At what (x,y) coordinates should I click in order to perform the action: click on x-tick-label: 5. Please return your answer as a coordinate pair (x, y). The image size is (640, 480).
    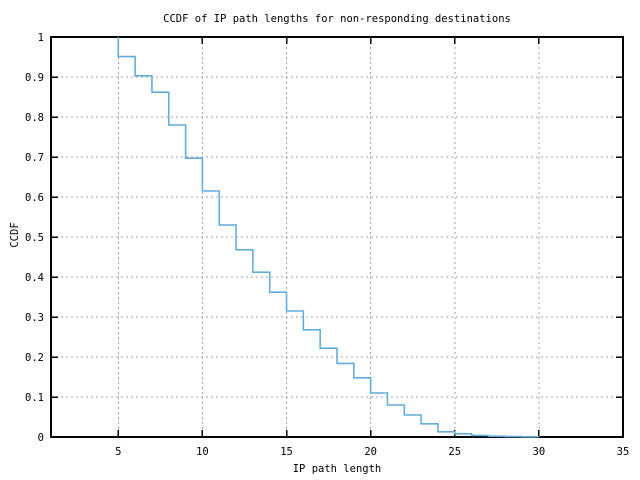
    Looking at the image, I should click on (118, 452).